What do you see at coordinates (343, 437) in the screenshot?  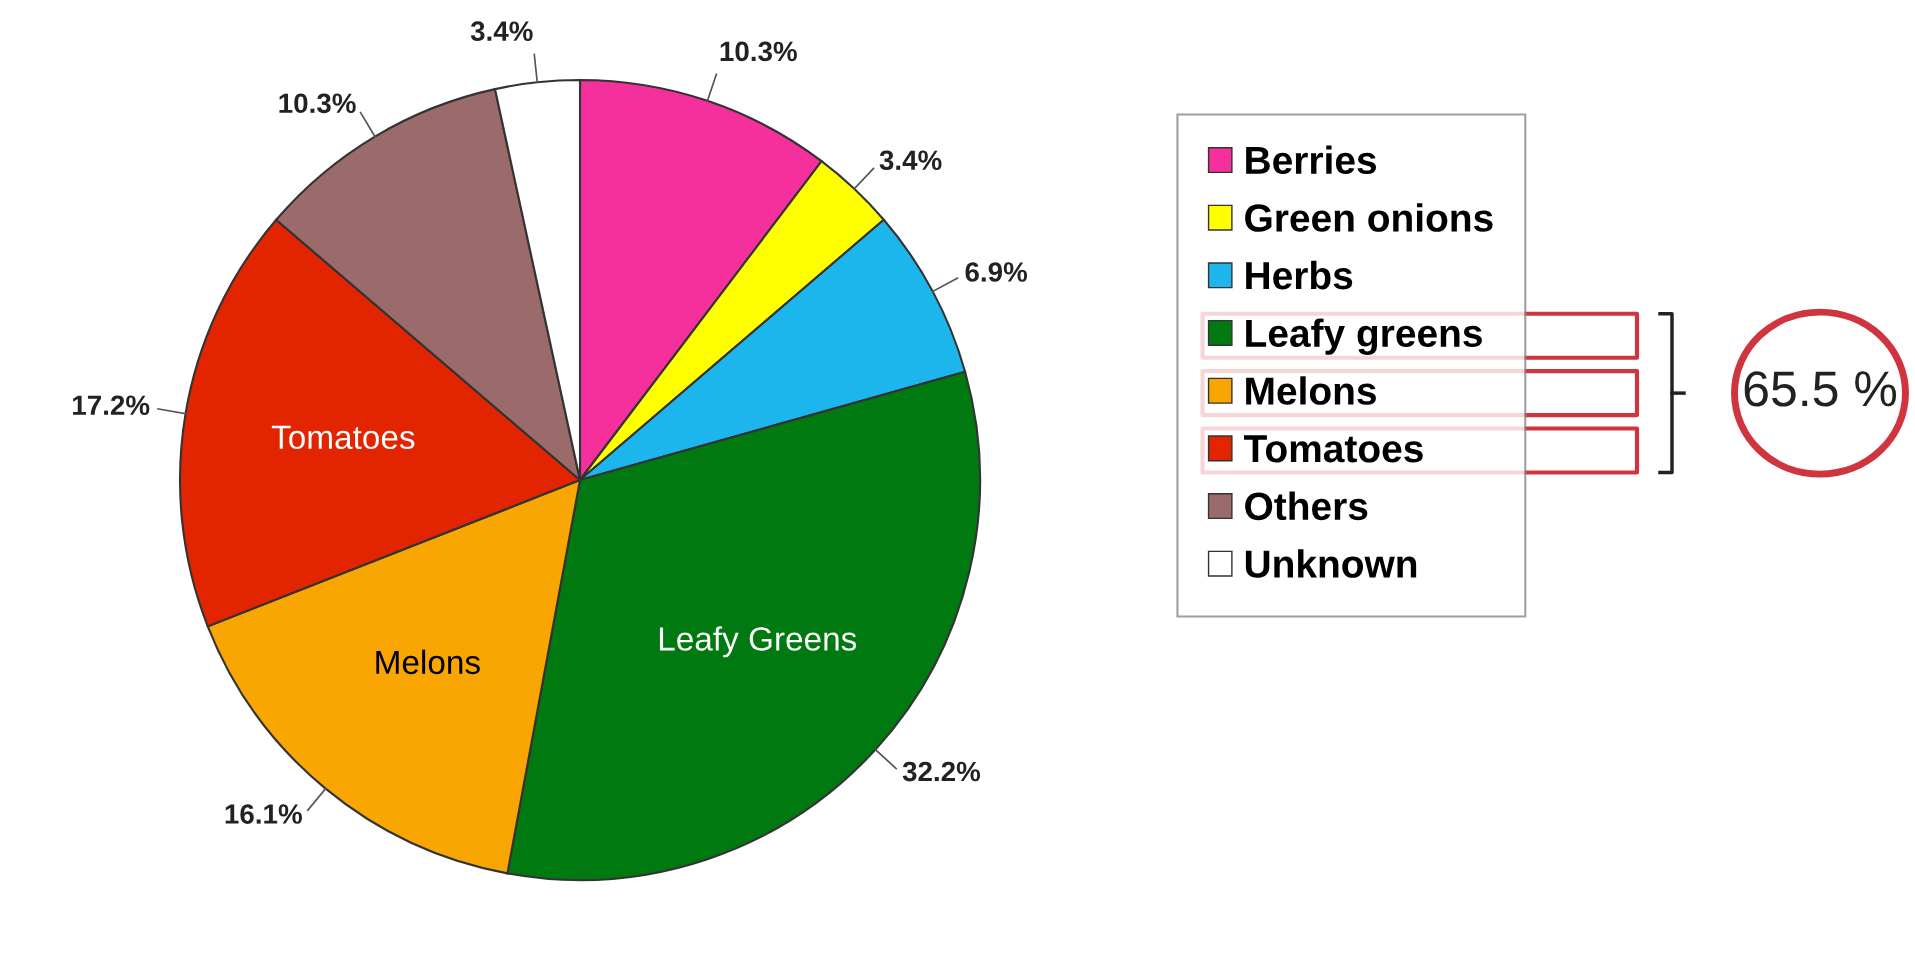 I see `text: Tomatoes` at bounding box center [343, 437].